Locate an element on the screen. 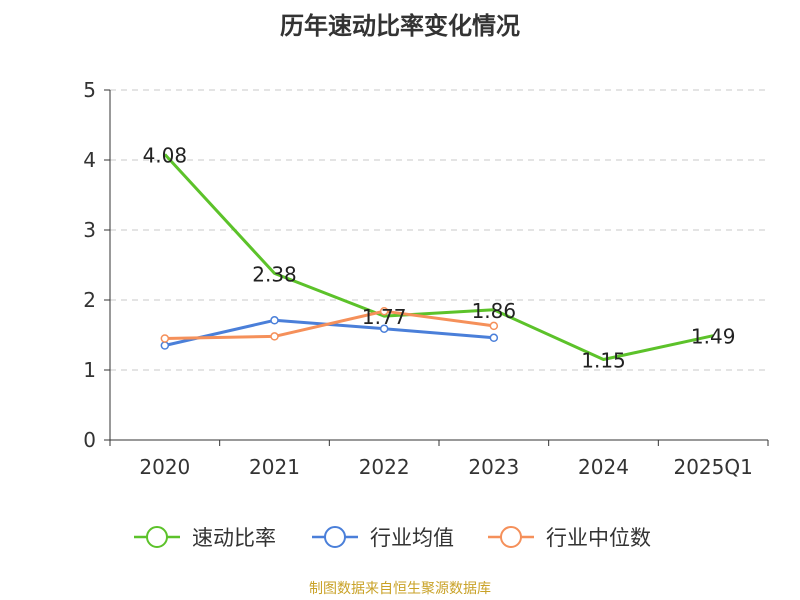 The image size is (800, 600). legend-item: 行业均值 is located at coordinates (383, 538).